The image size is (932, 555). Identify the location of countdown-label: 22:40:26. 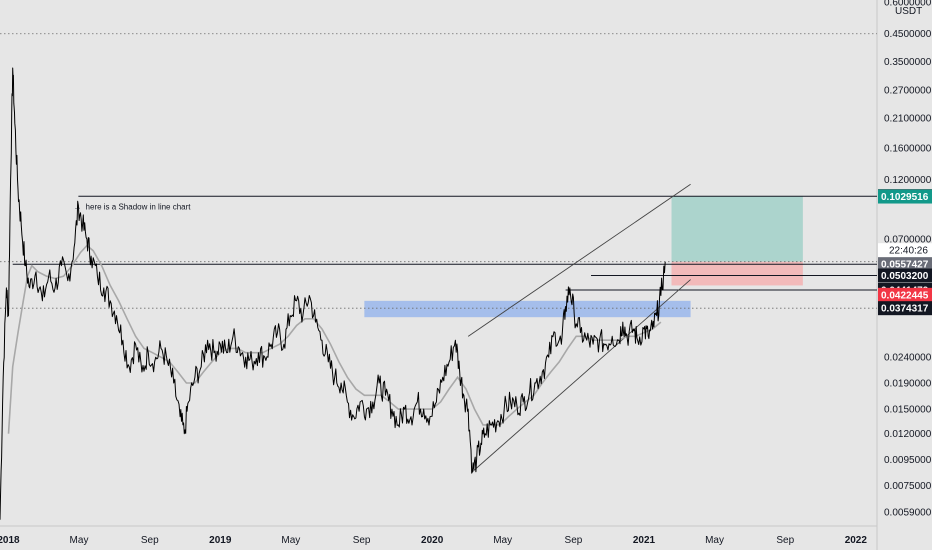
(908, 251).